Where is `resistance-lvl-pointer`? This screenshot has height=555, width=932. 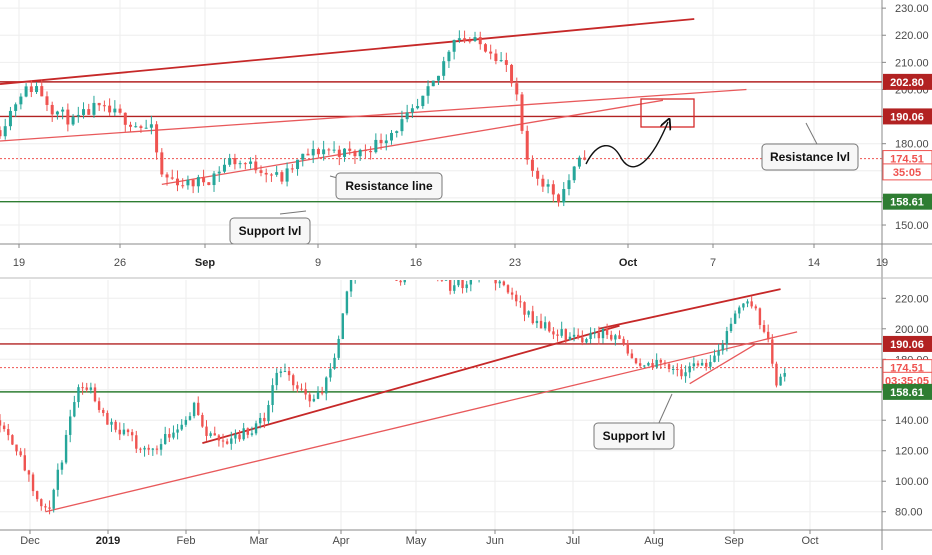
resistance-lvl-pointer is located at coordinates (812, 134).